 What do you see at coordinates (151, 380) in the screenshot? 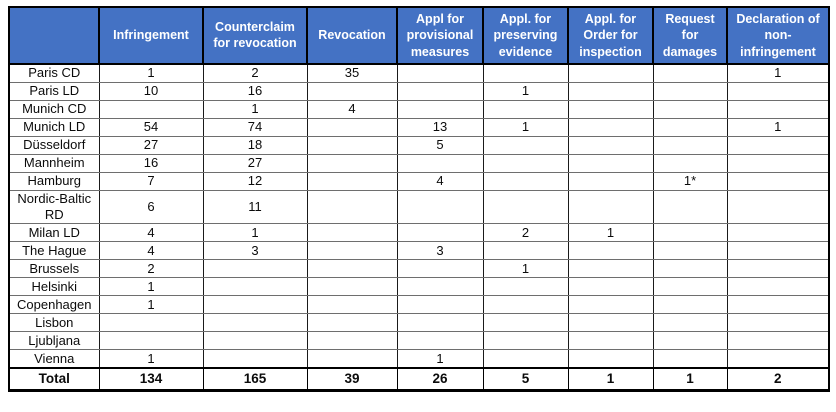
I see `total-value-cell: 134` at bounding box center [151, 380].